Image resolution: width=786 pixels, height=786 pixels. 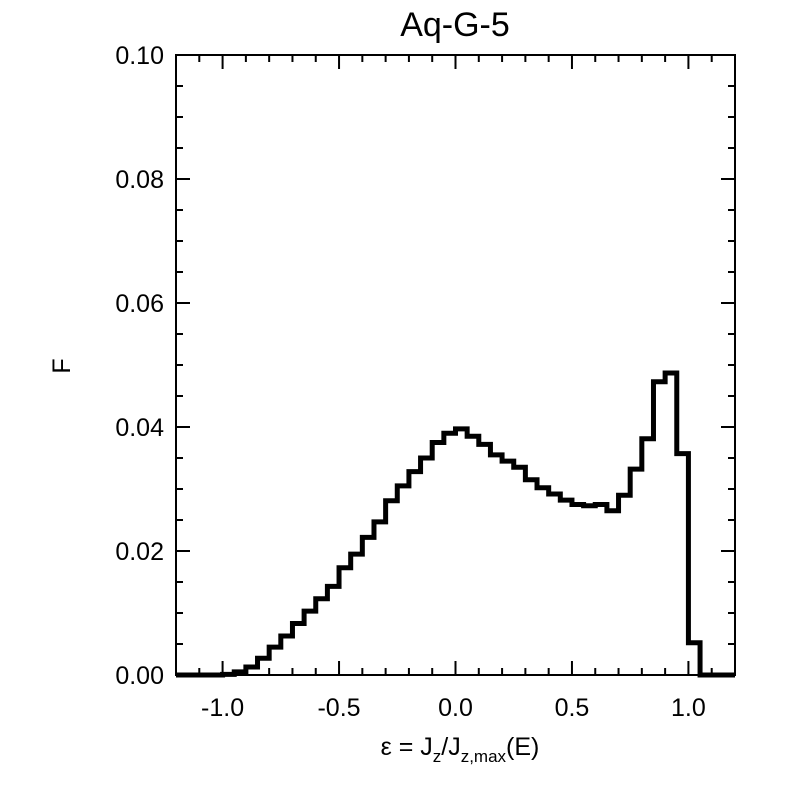 What do you see at coordinates (139, 676) in the screenshot?
I see `y-tick-label: 0.00` at bounding box center [139, 676].